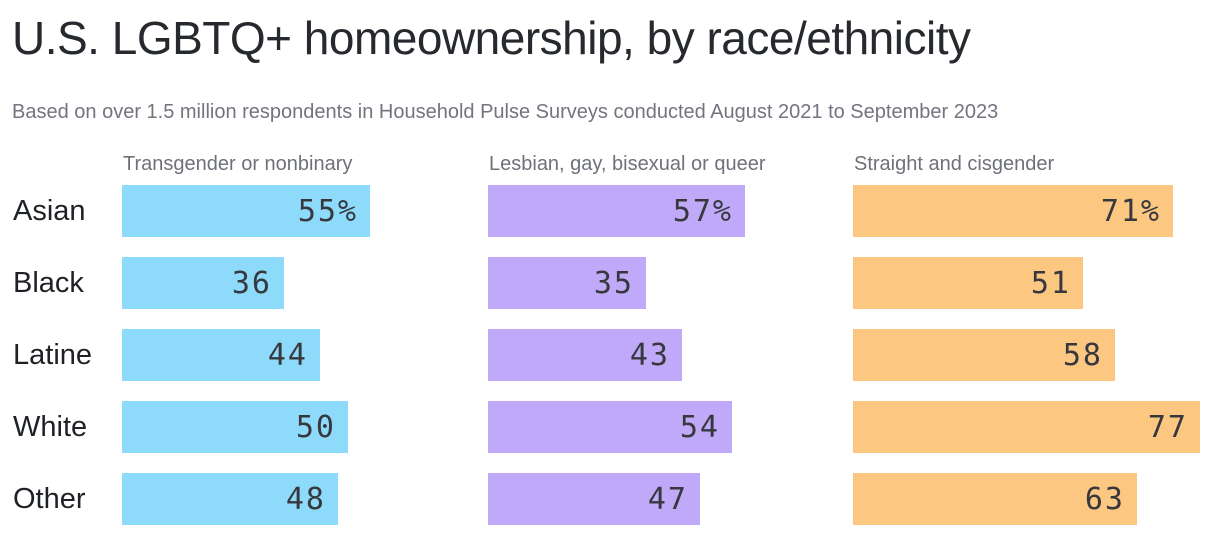  Describe the element at coordinates (1130, 211) in the screenshot. I see `bar-value: 71%` at that location.